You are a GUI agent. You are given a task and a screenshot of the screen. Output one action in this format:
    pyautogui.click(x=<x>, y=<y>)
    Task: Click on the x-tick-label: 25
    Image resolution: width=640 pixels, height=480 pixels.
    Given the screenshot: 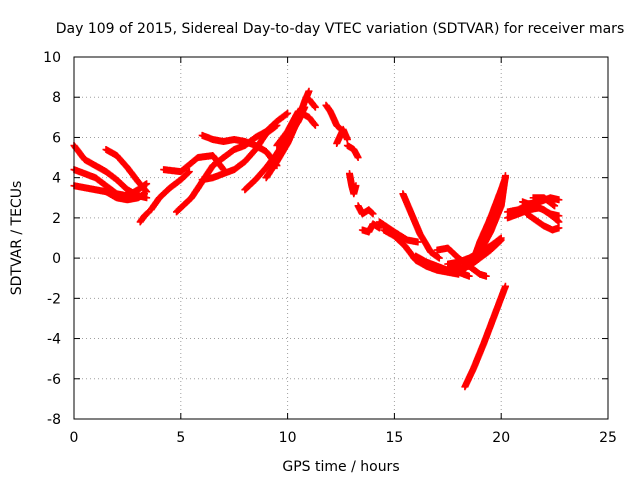 What is the action you would take?
    pyautogui.click(x=608, y=438)
    